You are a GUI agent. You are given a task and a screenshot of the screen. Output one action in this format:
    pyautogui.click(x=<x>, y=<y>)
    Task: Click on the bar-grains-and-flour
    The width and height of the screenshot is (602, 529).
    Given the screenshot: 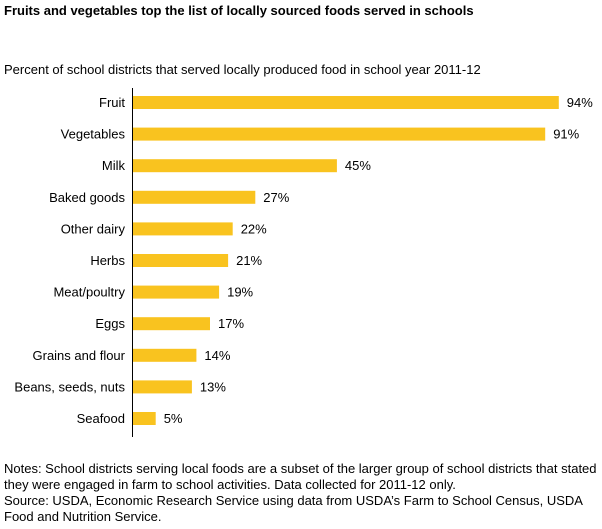 What is the action you would take?
    pyautogui.click(x=165, y=355)
    